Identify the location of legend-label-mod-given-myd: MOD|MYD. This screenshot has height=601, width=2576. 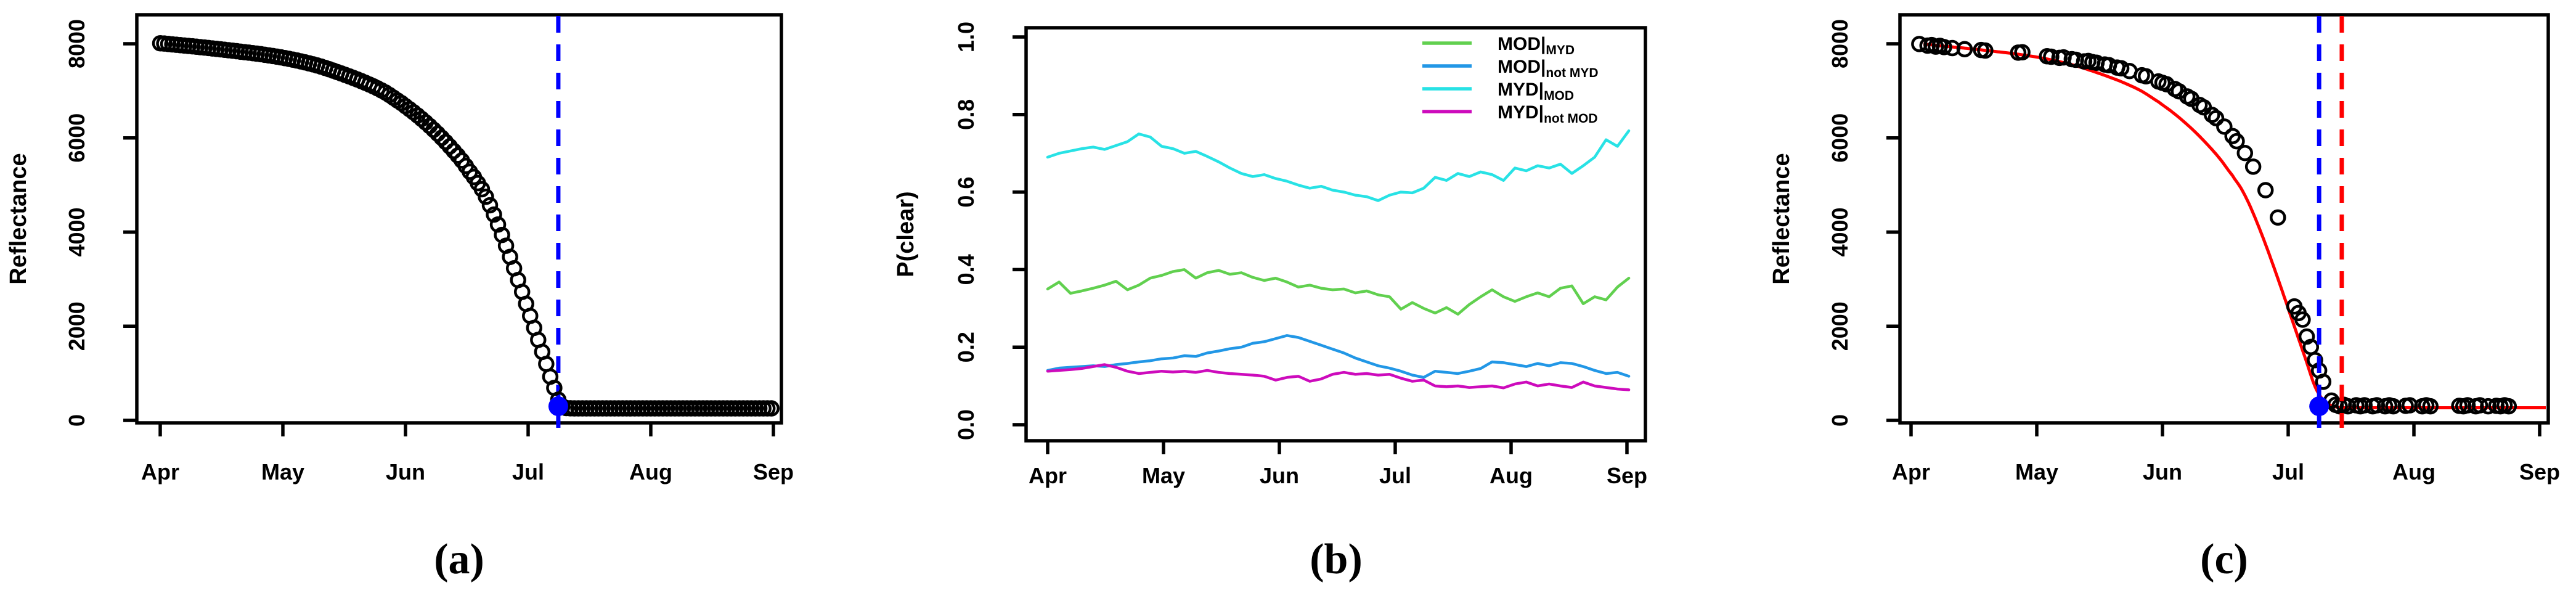
(1536, 45).